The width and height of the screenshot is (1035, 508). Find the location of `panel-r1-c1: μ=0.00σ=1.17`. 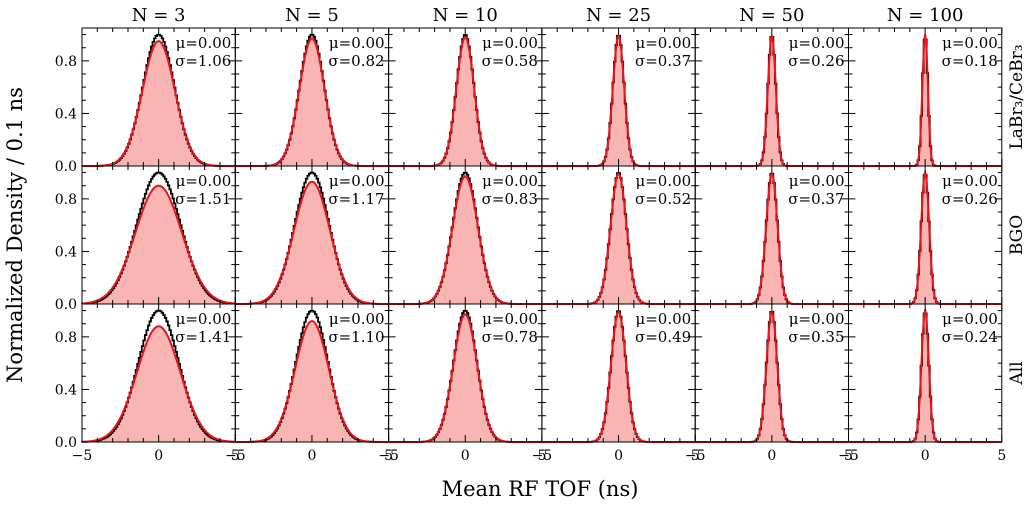

panel-r1-c1: μ=0.00σ=1.17 is located at coordinates (312, 235).